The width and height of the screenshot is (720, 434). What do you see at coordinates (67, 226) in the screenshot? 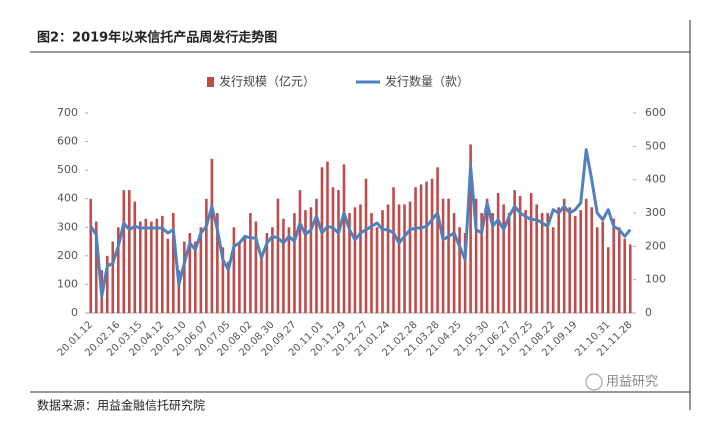
I see `y-tick-label: 300` at bounding box center [67, 226].